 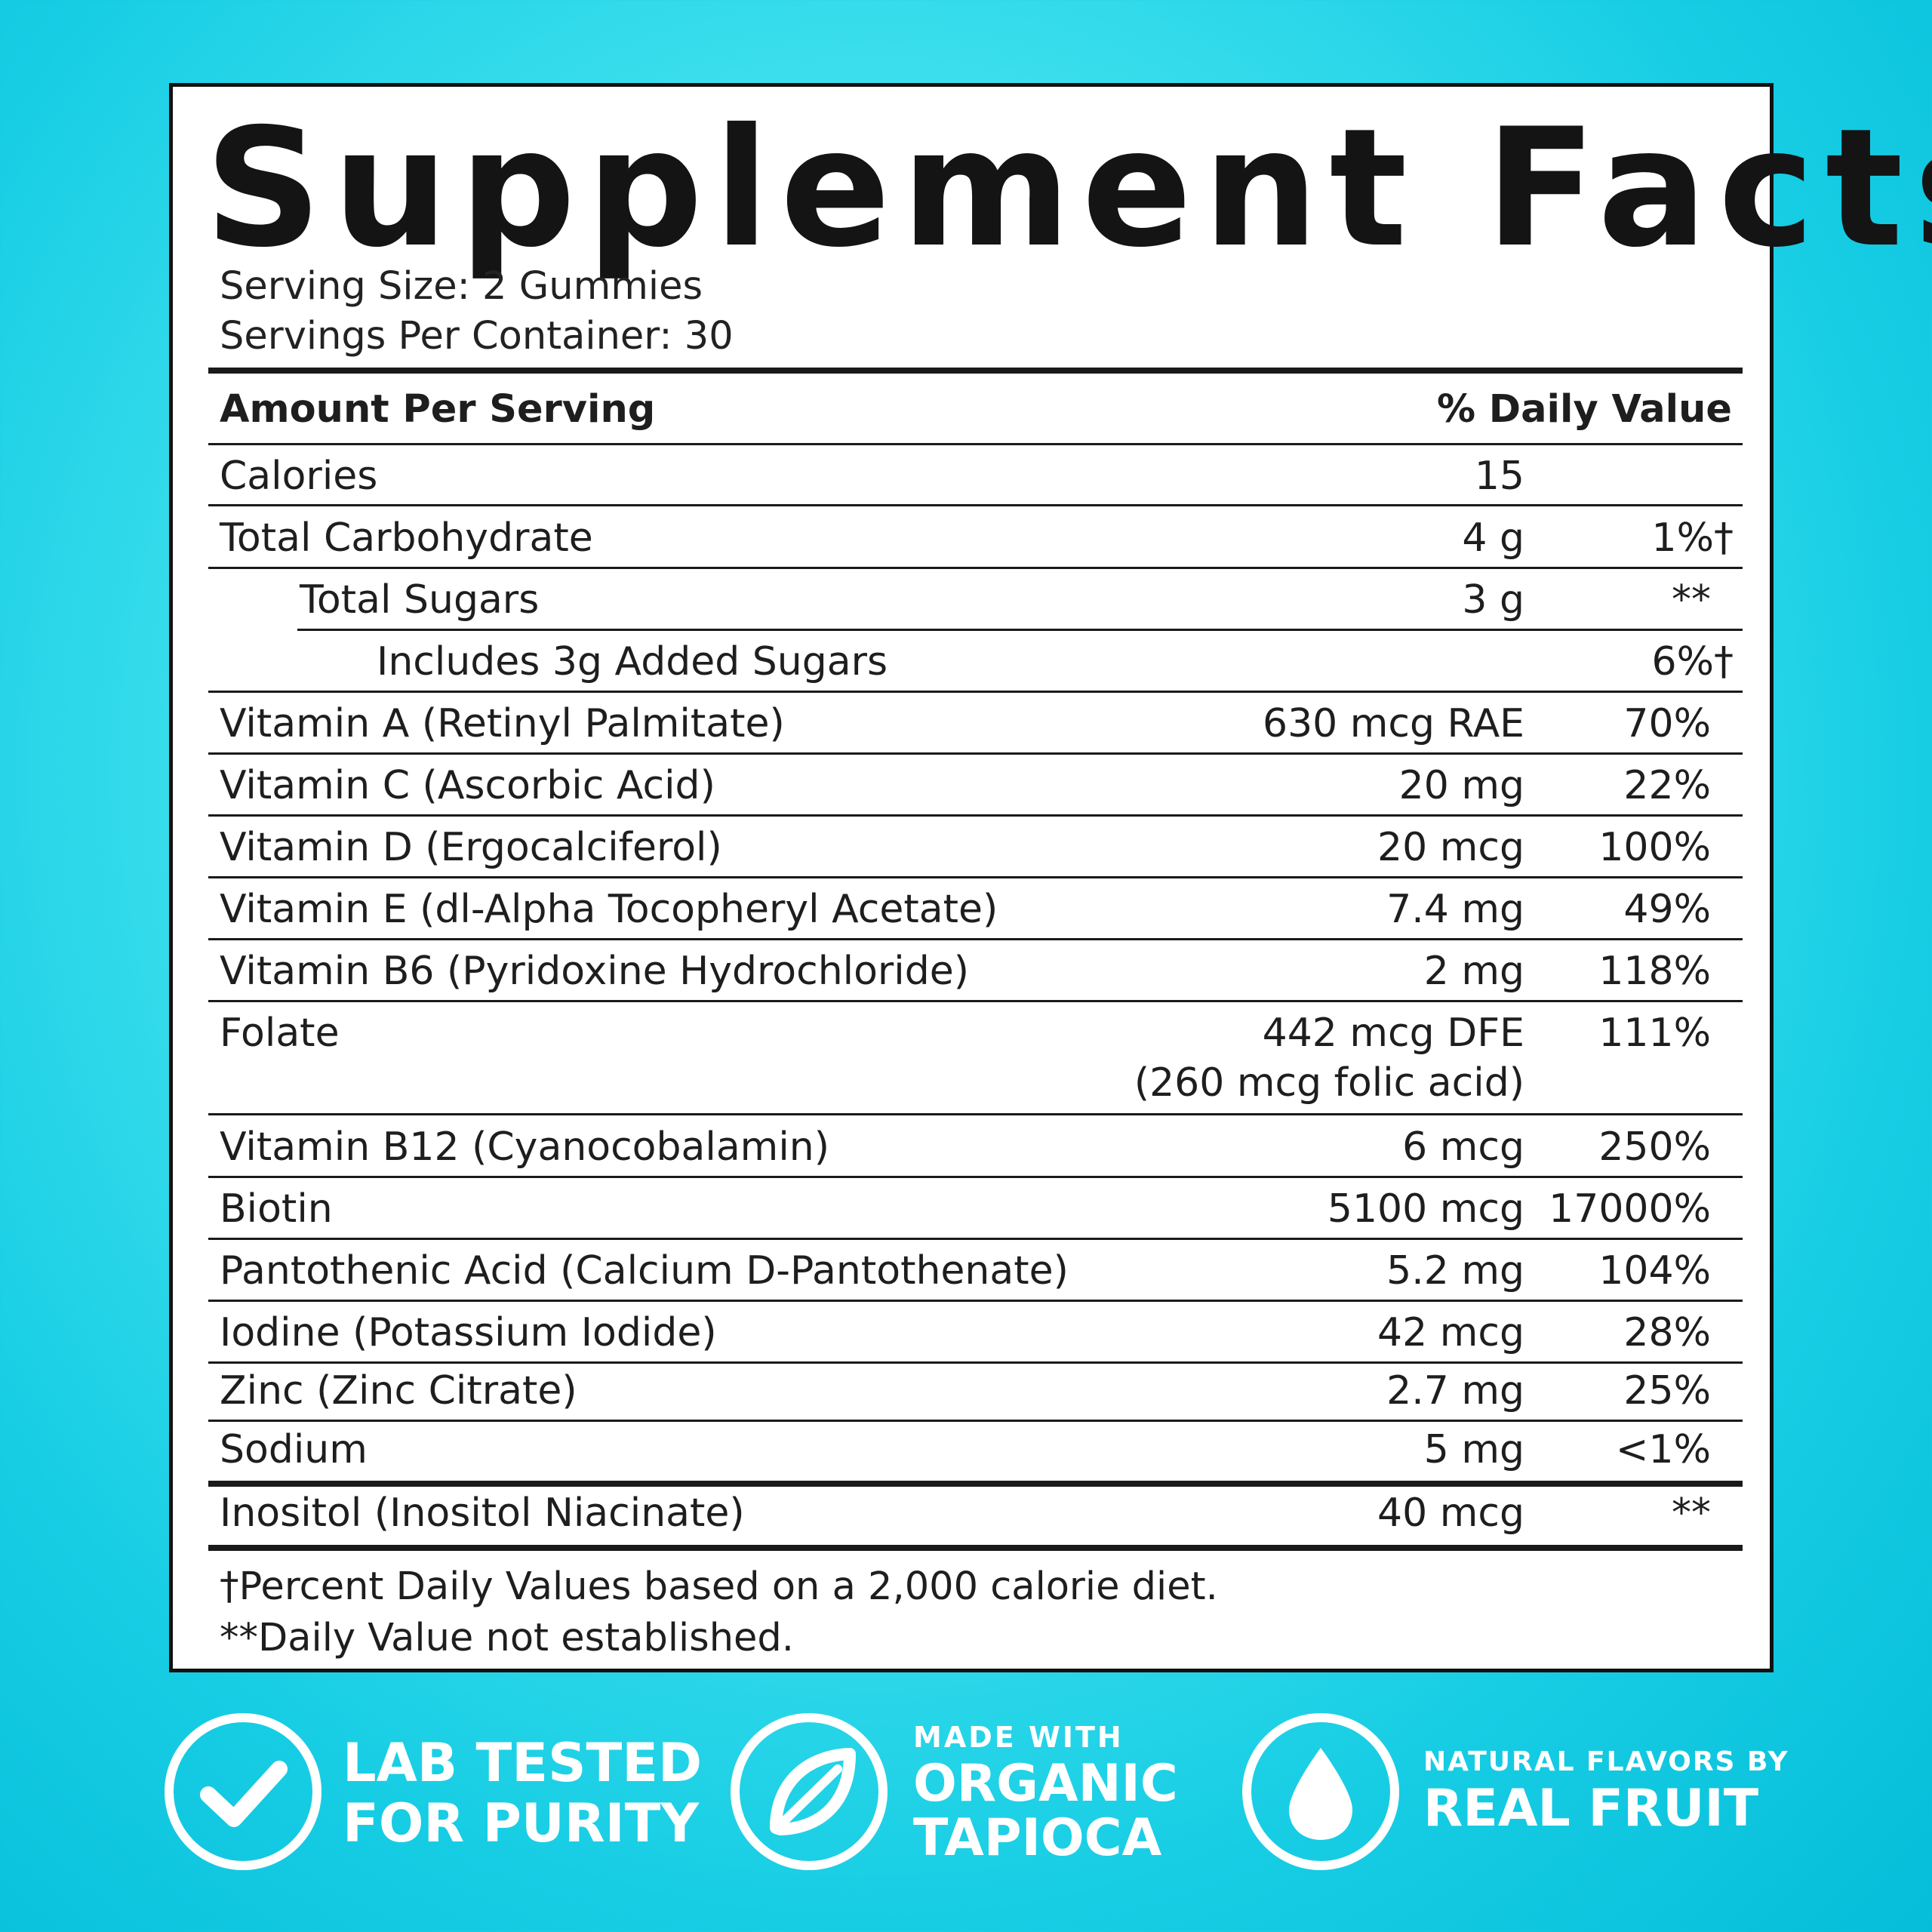 I want to click on leaf-icon, so click(x=809, y=1791).